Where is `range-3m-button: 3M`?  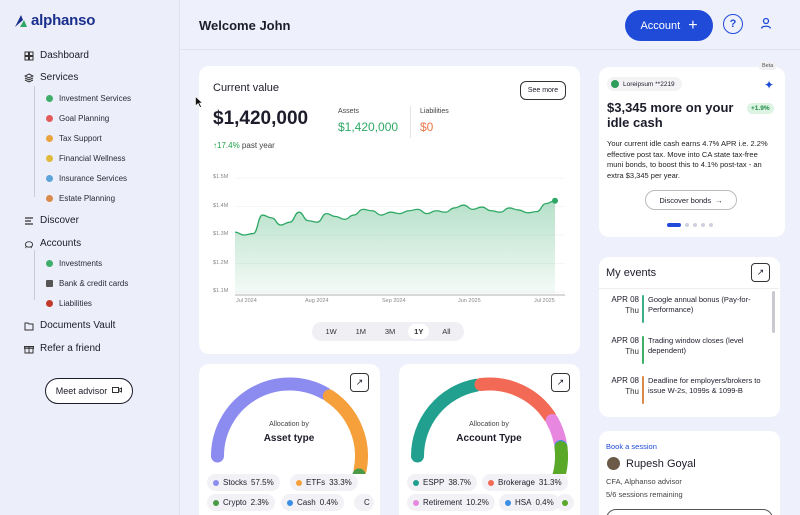
range-3m-button: 3M is located at coordinates (390, 331).